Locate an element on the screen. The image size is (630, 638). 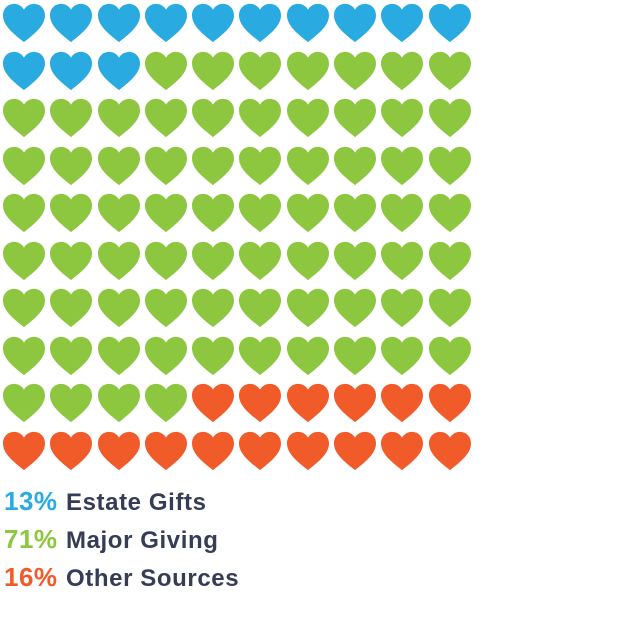
legend-label: Estate Gifts is located at coordinates (136, 502).